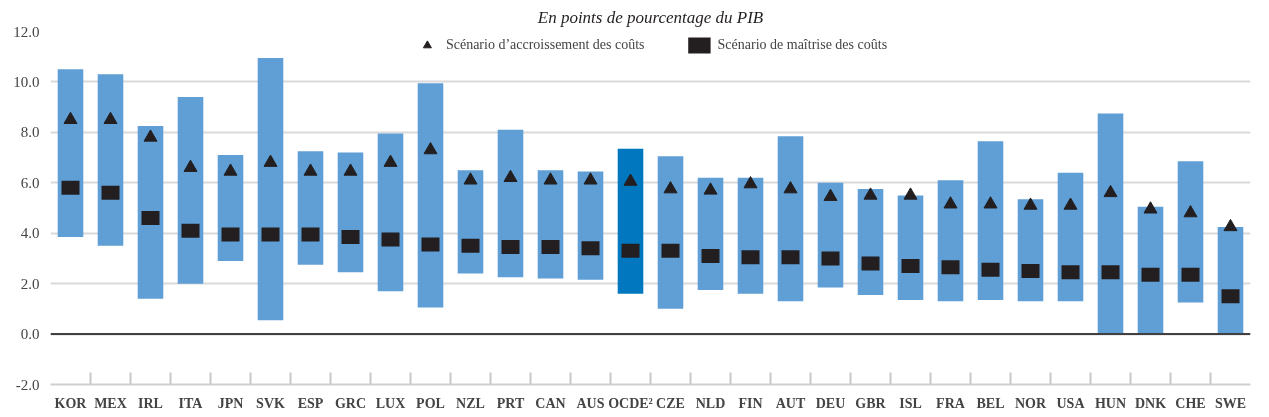 This screenshot has height=417, width=1269. What do you see at coordinates (510, 403) in the screenshot?
I see `x-tick-label: PRT` at bounding box center [510, 403].